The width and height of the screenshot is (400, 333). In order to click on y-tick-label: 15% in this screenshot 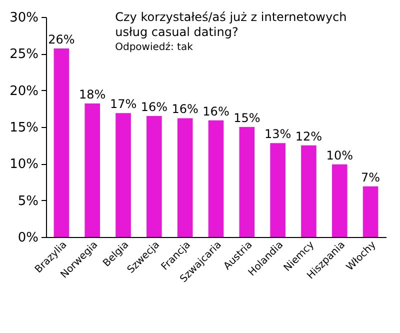, I will do `click(24, 128)`.